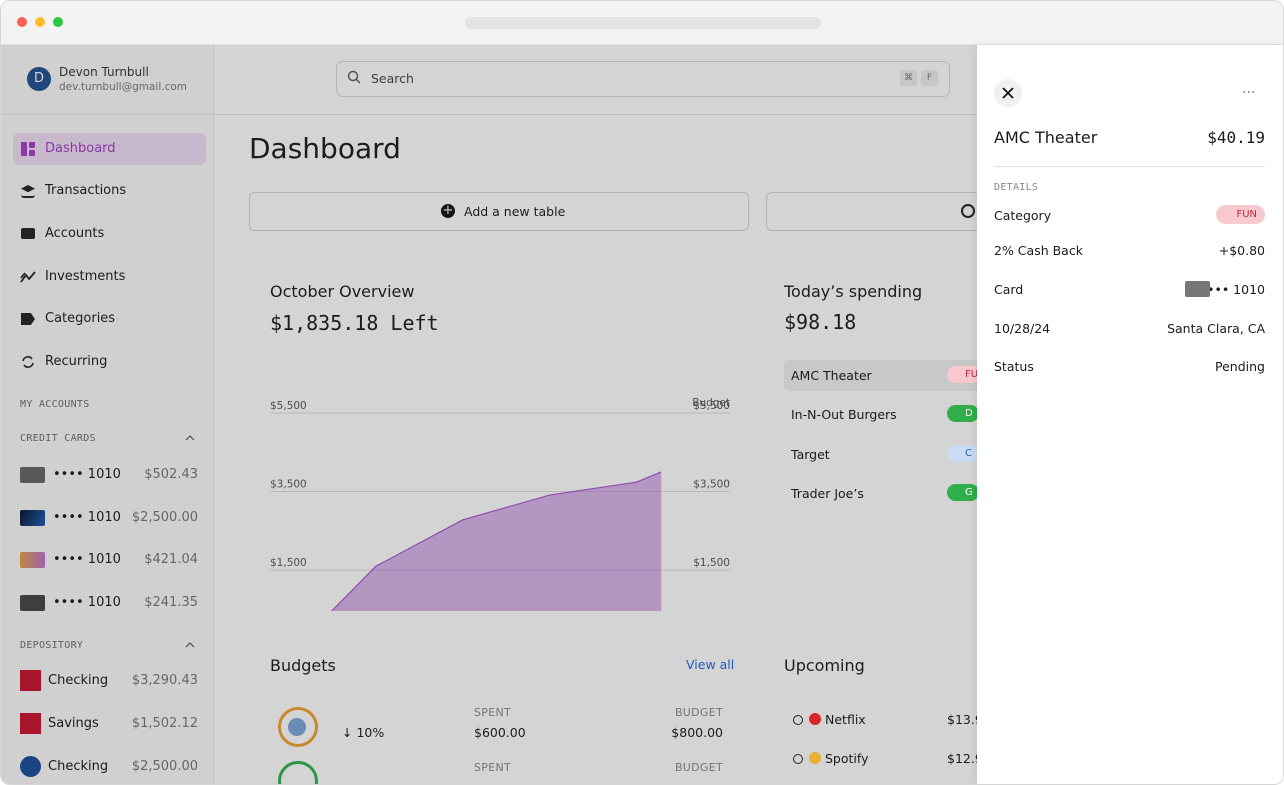 The width and height of the screenshot is (1284, 785). I want to click on y2-tick-label: $1,500, so click(711, 563).